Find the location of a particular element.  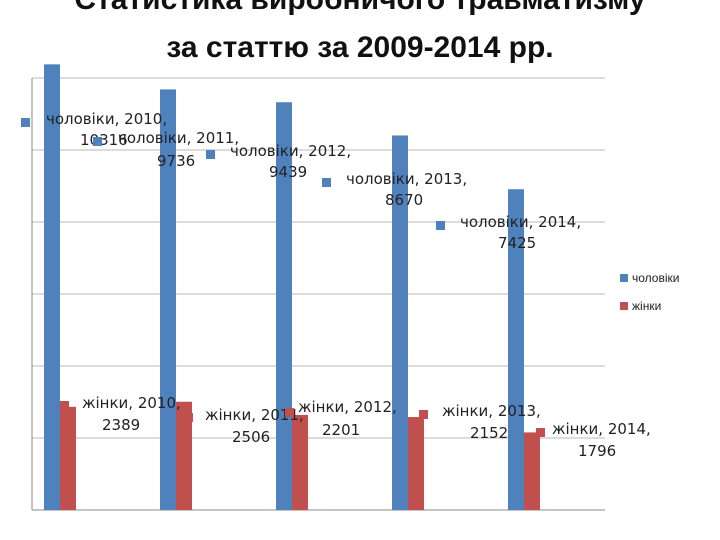

label-women-2010-value: 2389 is located at coordinates (121, 425).